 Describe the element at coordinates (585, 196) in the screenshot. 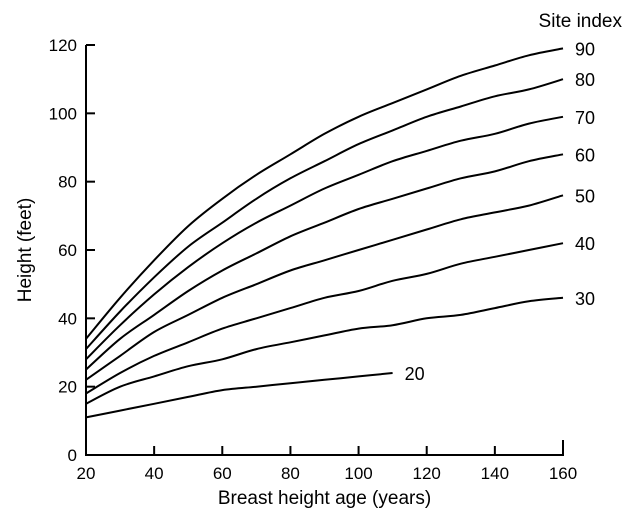

I see `site-index-label-50: 50` at that location.